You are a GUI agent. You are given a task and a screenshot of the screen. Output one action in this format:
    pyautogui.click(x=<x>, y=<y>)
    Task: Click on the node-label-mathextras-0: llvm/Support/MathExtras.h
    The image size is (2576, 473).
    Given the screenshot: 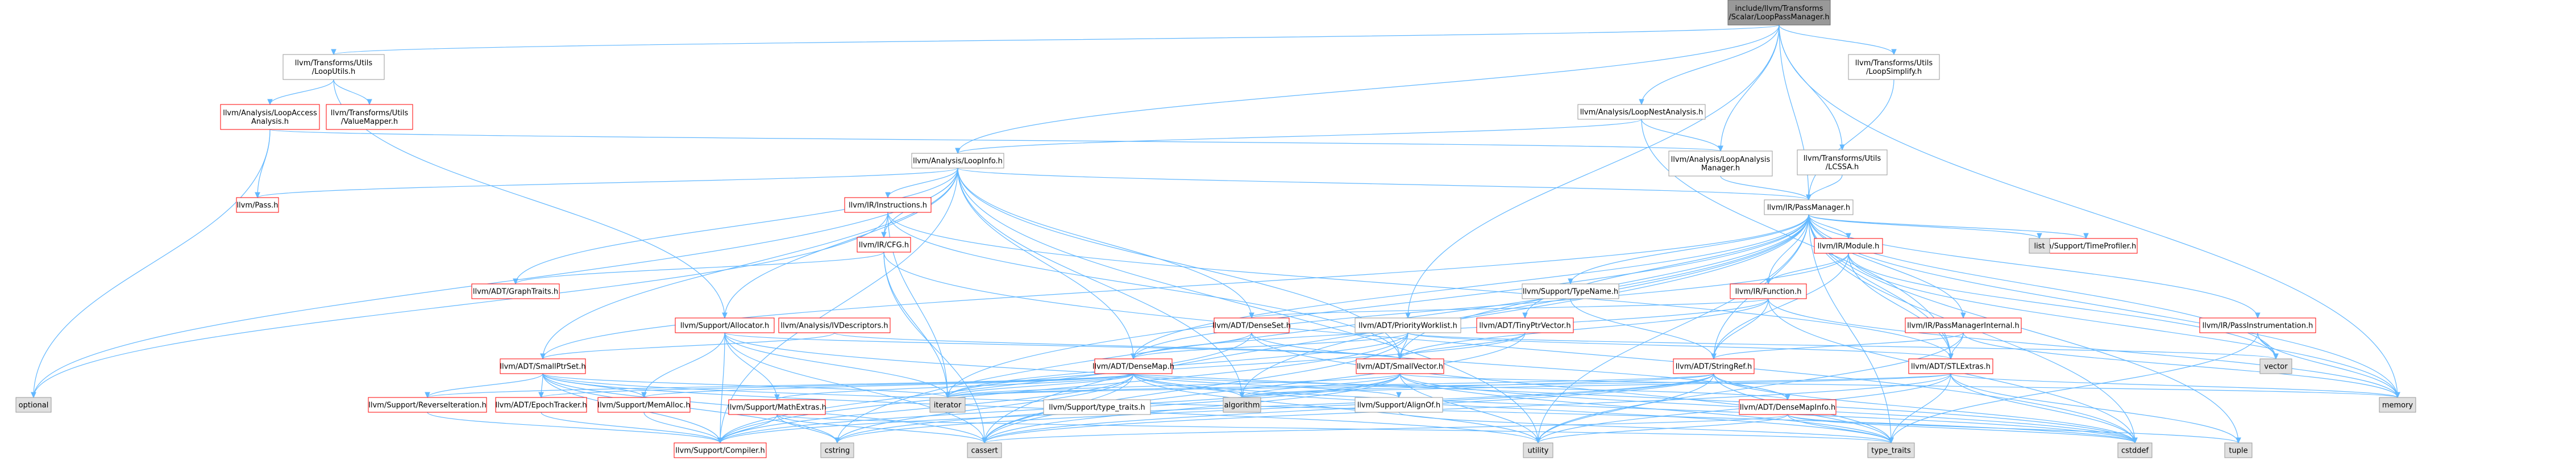 What is the action you would take?
    pyautogui.click(x=777, y=408)
    